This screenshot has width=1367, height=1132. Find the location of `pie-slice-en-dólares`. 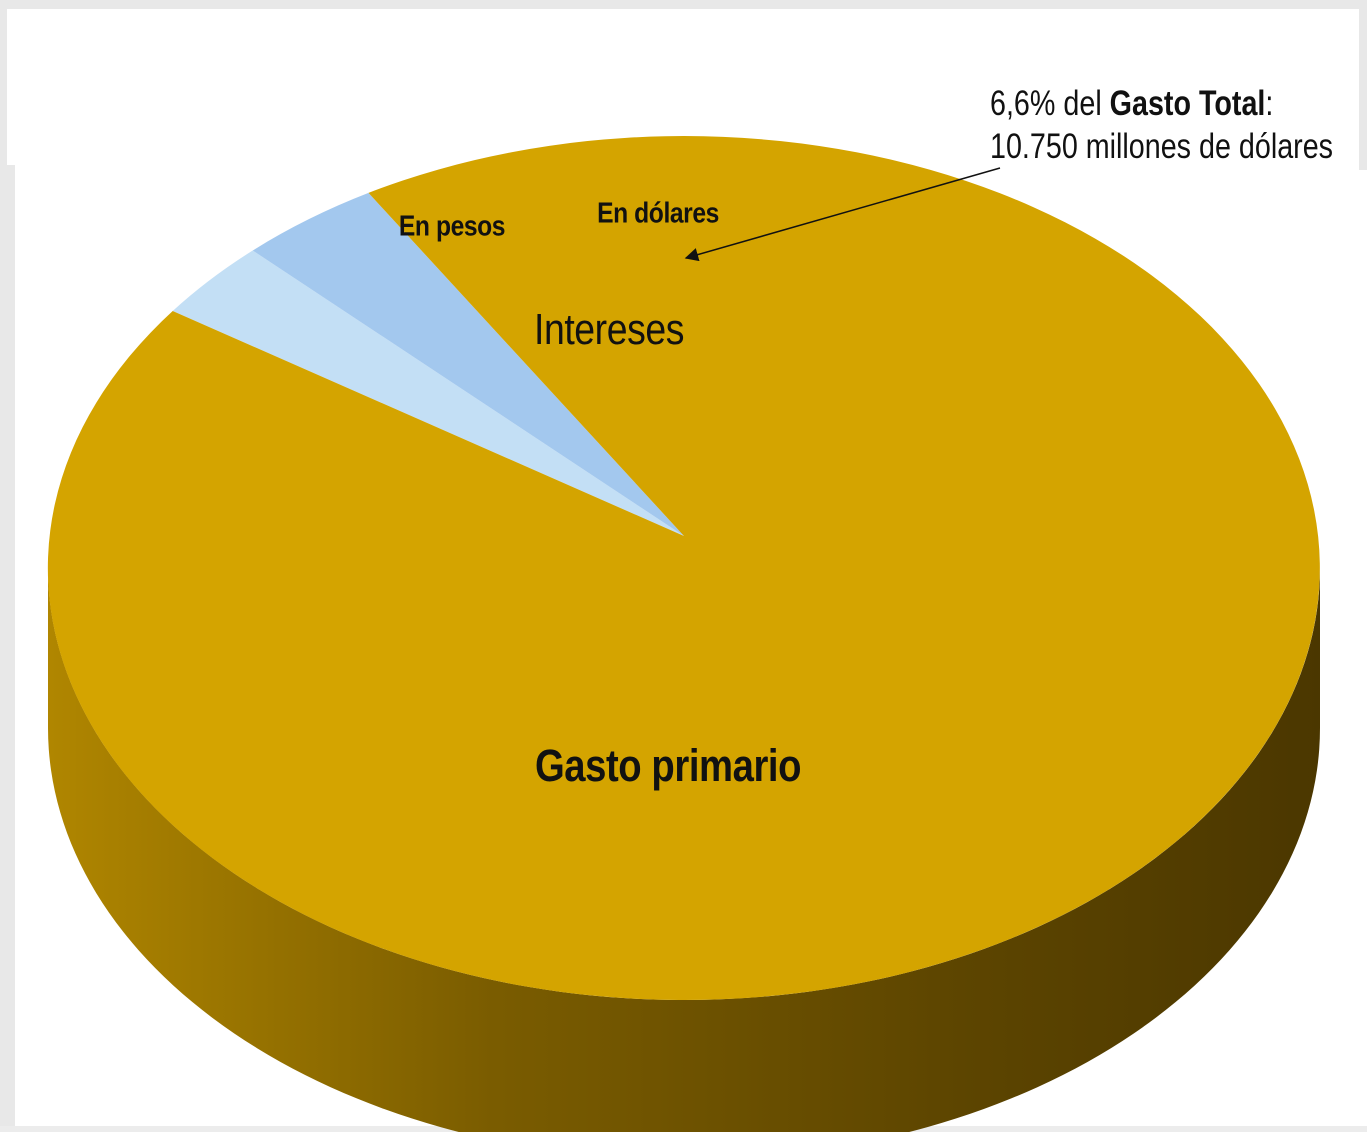

pie-slice-en-dólares is located at coordinates (468, 364).